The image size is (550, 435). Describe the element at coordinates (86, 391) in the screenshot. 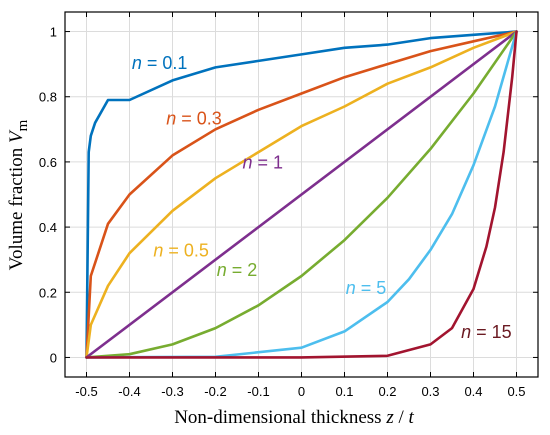

I see `x-tick-label: -0.5` at that location.